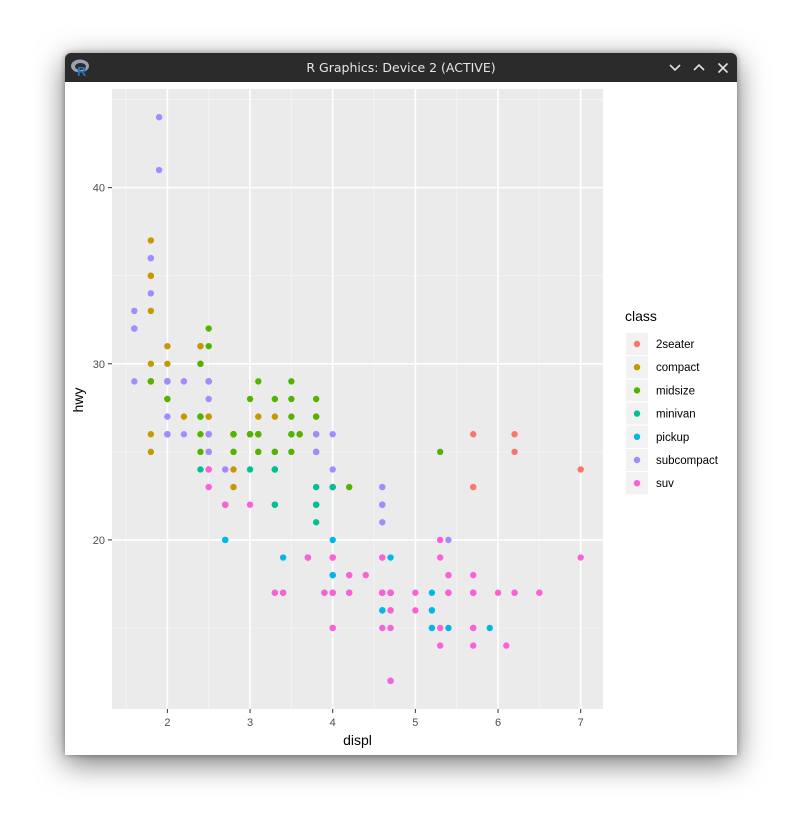 This screenshot has width=802, height=832. I want to click on minimize-button, so click(675, 68).